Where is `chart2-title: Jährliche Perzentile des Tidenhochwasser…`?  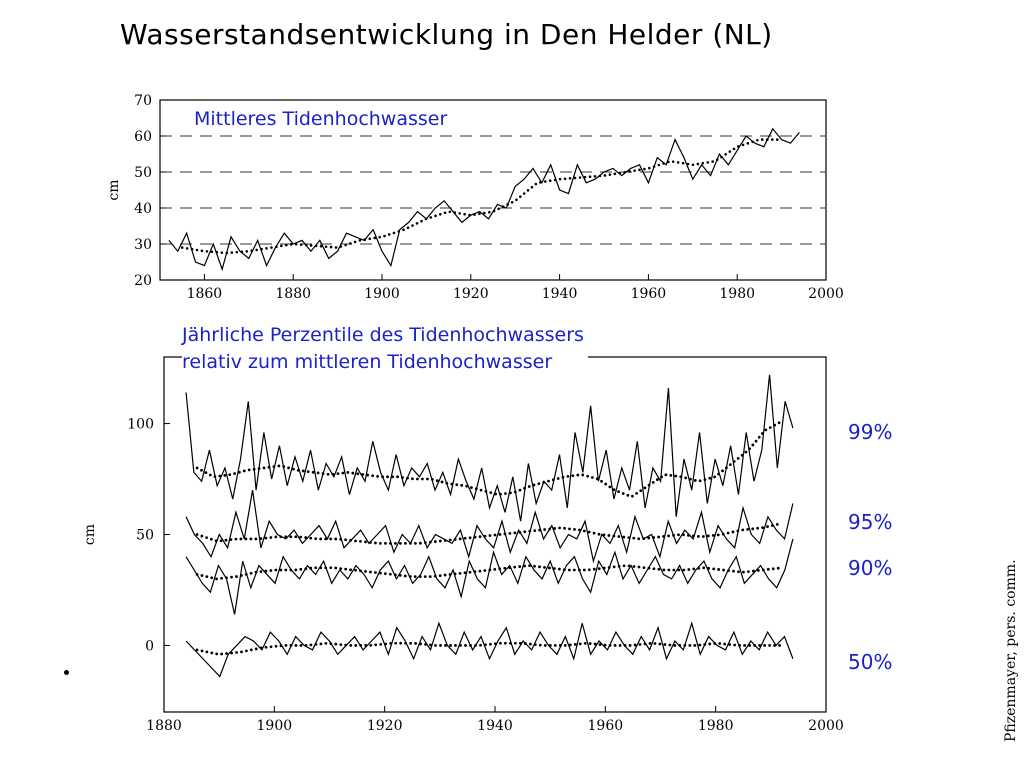
chart2-title: Jährliche Perzentile des Tidenhochwasser… is located at coordinates (385, 349).